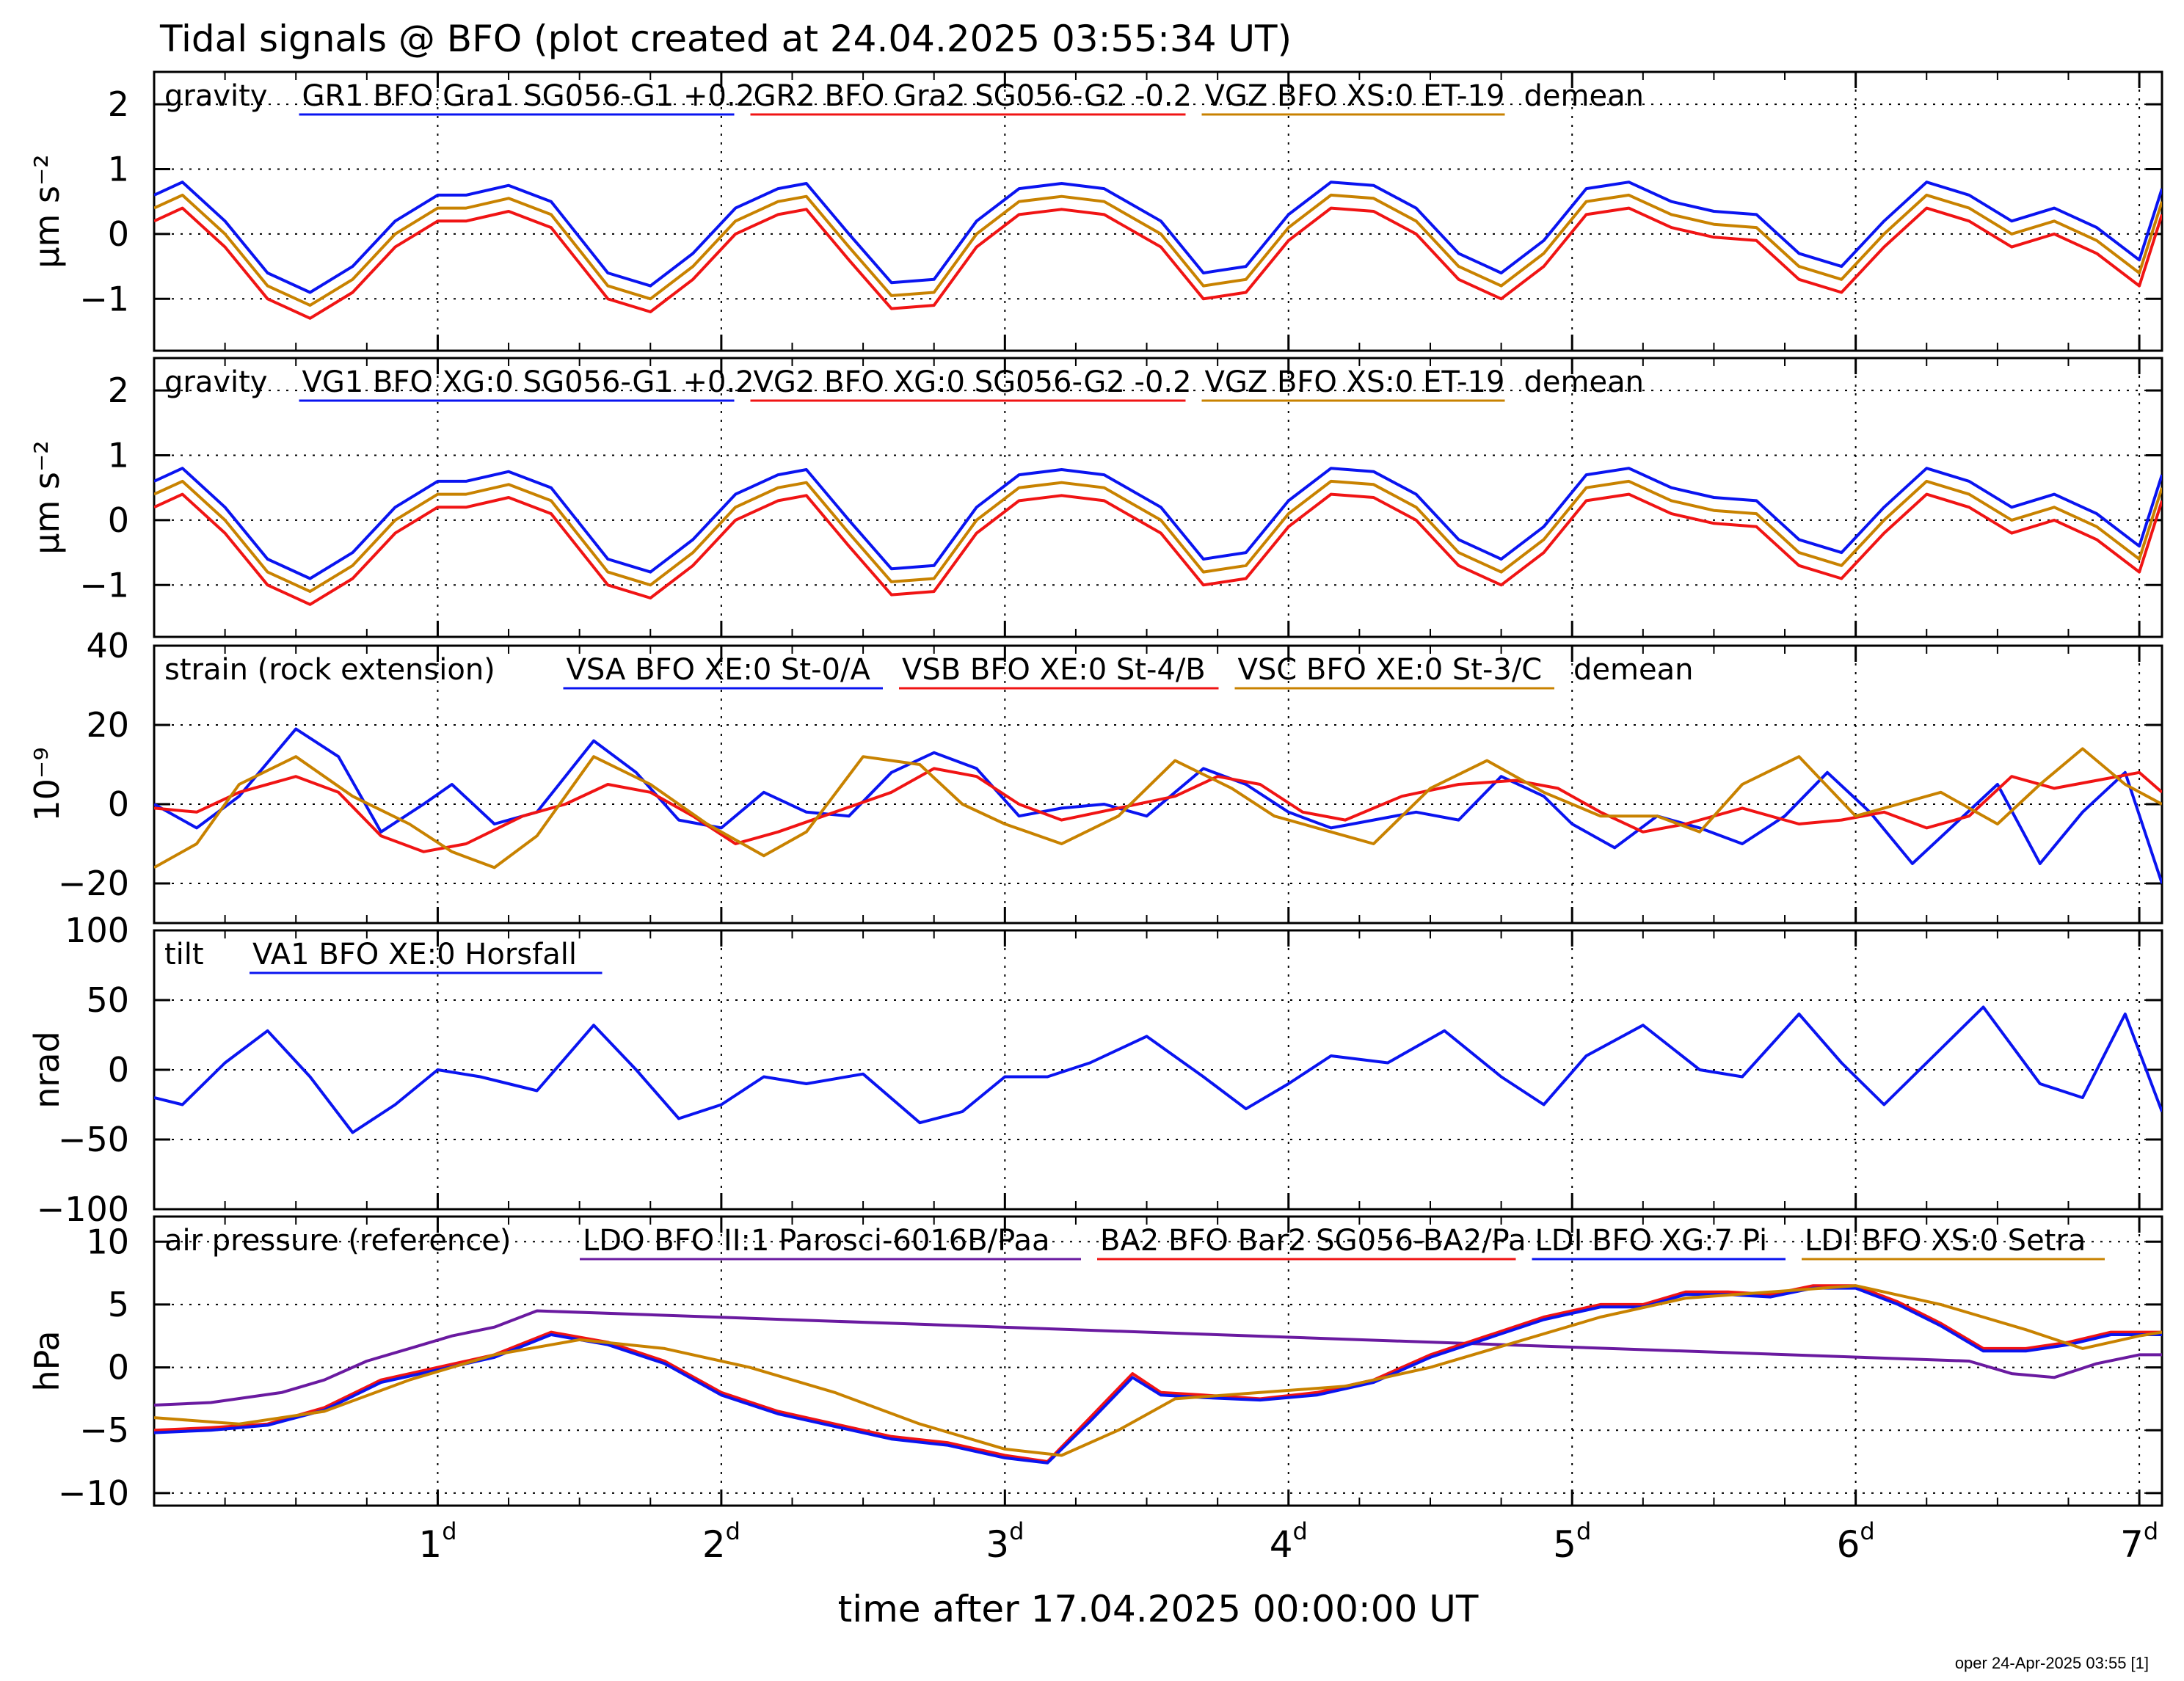 The image size is (2184, 1681). What do you see at coordinates (47, 1070) in the screenshot?
I see `y-axis-label: nrad` at bounding box center [47, 1070].